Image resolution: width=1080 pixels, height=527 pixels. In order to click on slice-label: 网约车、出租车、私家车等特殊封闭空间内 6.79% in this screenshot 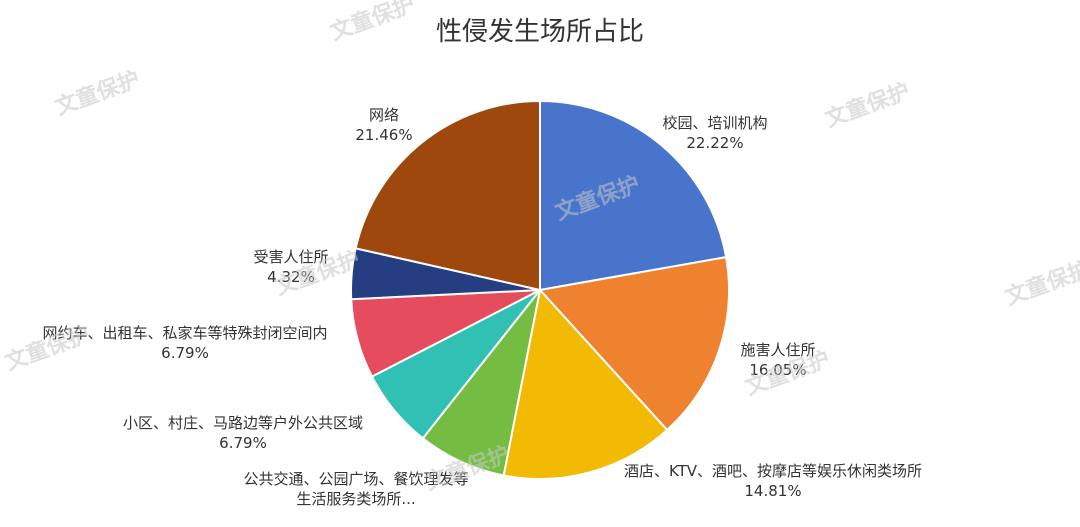, I will do `click(184, 343)`.